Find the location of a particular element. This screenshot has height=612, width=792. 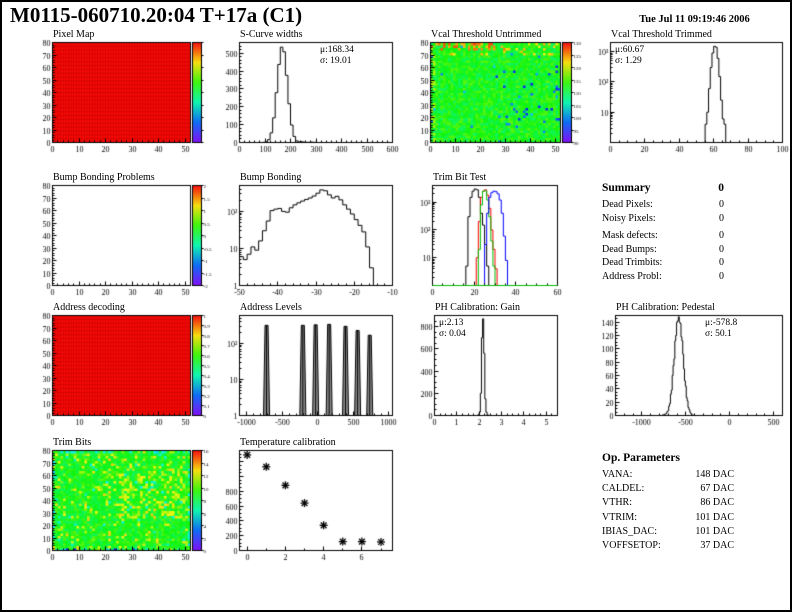

plot-title-bump-problems: Bump Bonding Problems is located at coordinates (104, 177).